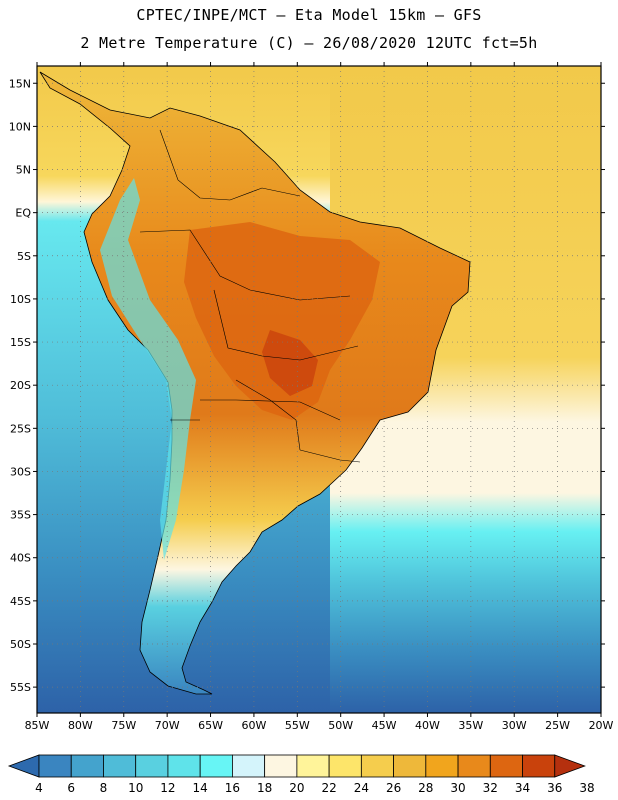 Image resolution: width=618 pixels, height=800 pixels. What do you see at coordinates (457, 788) in the screenshot?
I see `colorbar-label: 30` at bounding box center [457, 788].